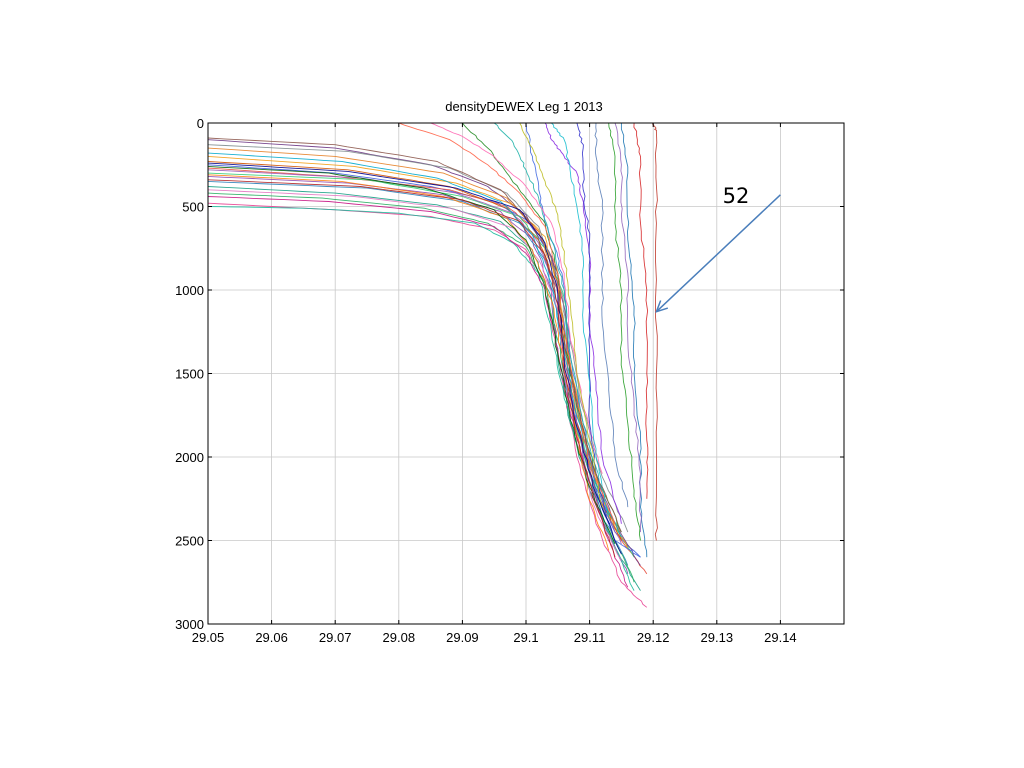  I want to click on x-tick-label: 29.09, so click(462, 637).